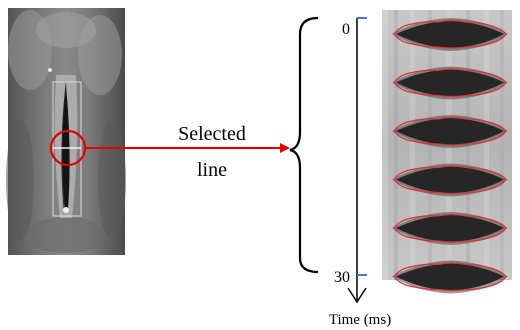 The width and height of the screenshot is (520, 330). Describe the element at coordinates (212, 170) in the screenshot. I see `annotation-line: line` at that location.